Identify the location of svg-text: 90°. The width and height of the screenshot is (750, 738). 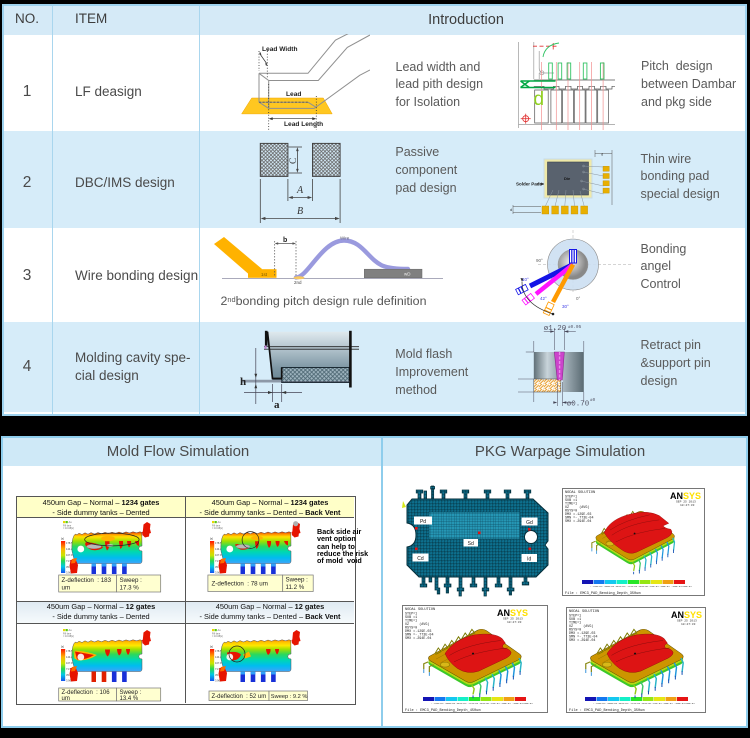
(539, 260).